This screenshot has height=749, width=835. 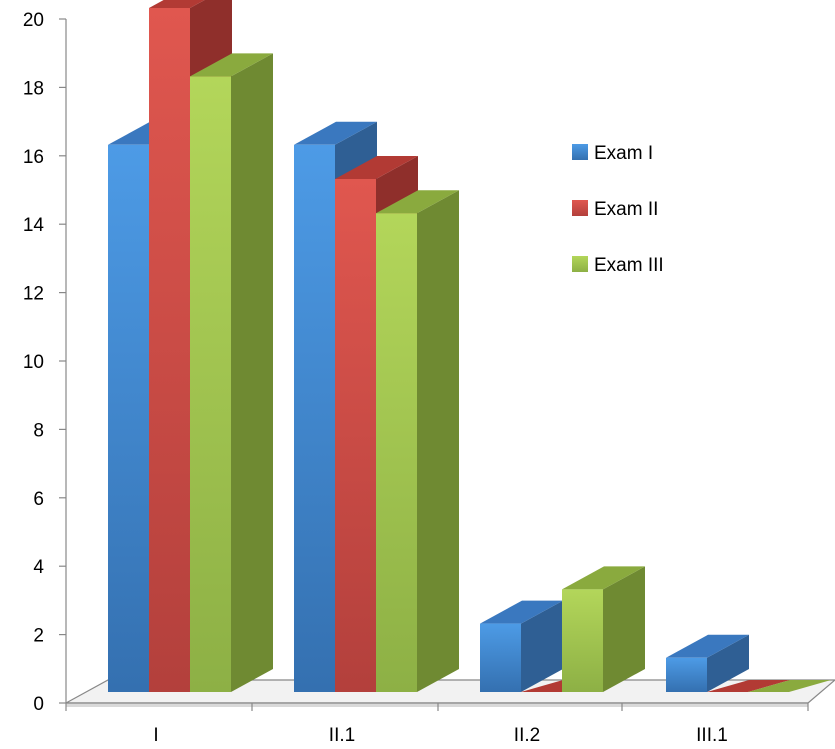 What do you see at coordinates (33, 20) in the screenshot?
I see `y-tick-label: 20` at bounding box center [33, 20].